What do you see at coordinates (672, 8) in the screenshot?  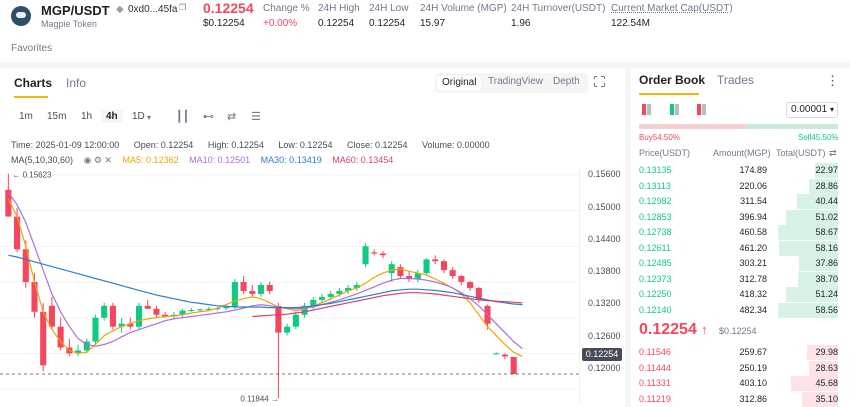 I see `stat-label: Current Market Cap(USDT)` at bounding box center [672, 8].